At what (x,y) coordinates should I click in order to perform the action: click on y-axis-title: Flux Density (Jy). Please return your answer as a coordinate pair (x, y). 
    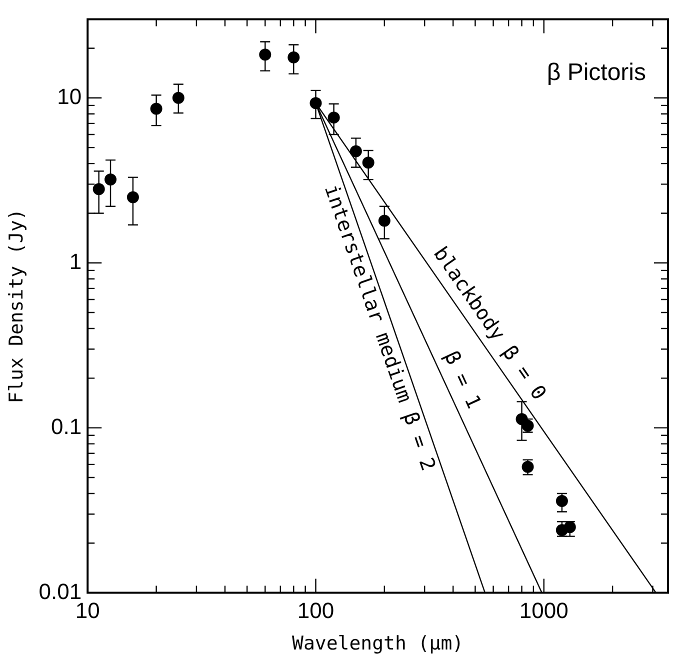
    Looking at the image, I should click on (16, 306).